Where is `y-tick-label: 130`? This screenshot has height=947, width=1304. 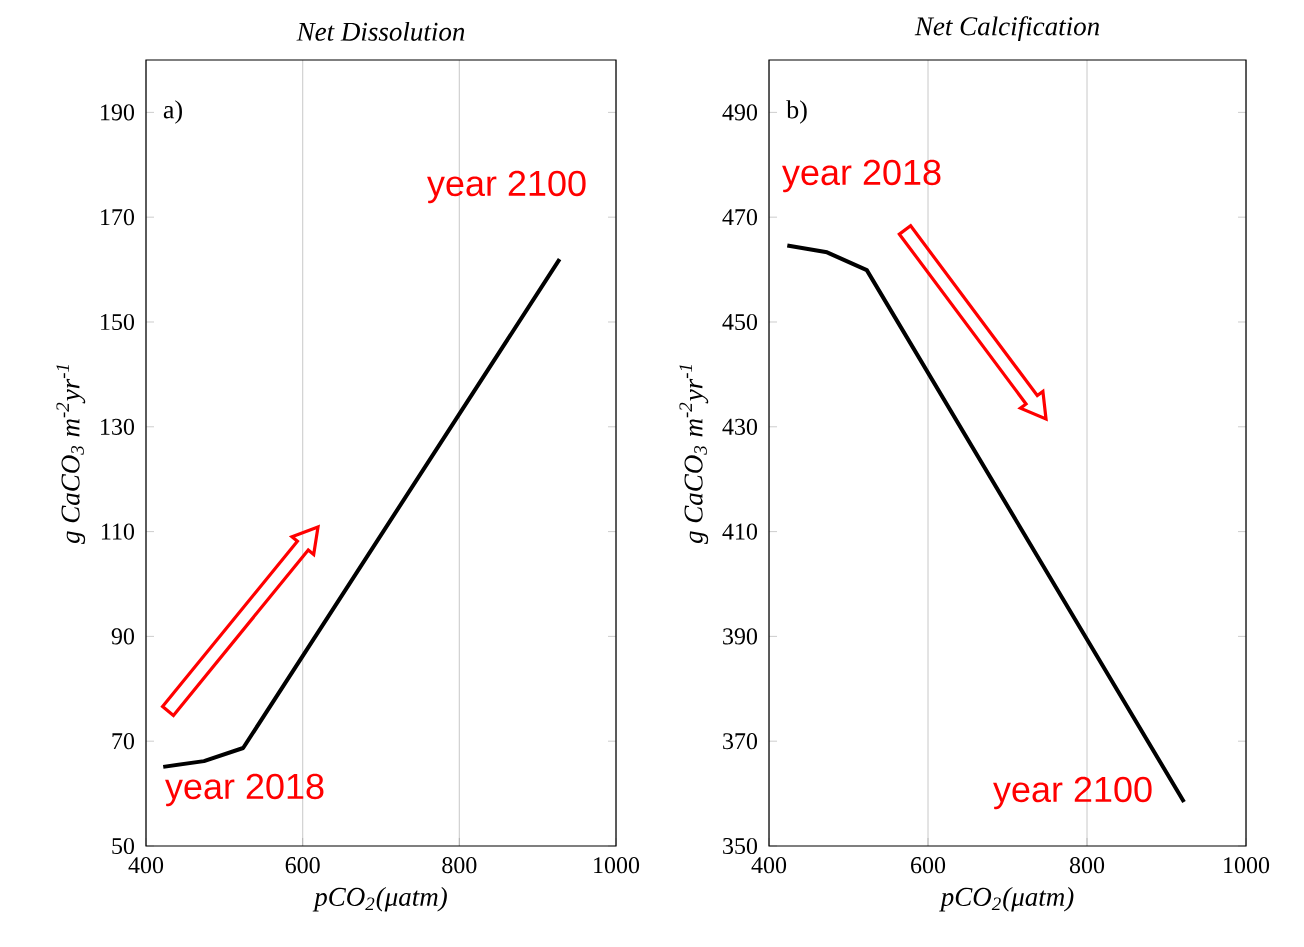
y-tick-label: 130 is located at coordinates (118, 426).